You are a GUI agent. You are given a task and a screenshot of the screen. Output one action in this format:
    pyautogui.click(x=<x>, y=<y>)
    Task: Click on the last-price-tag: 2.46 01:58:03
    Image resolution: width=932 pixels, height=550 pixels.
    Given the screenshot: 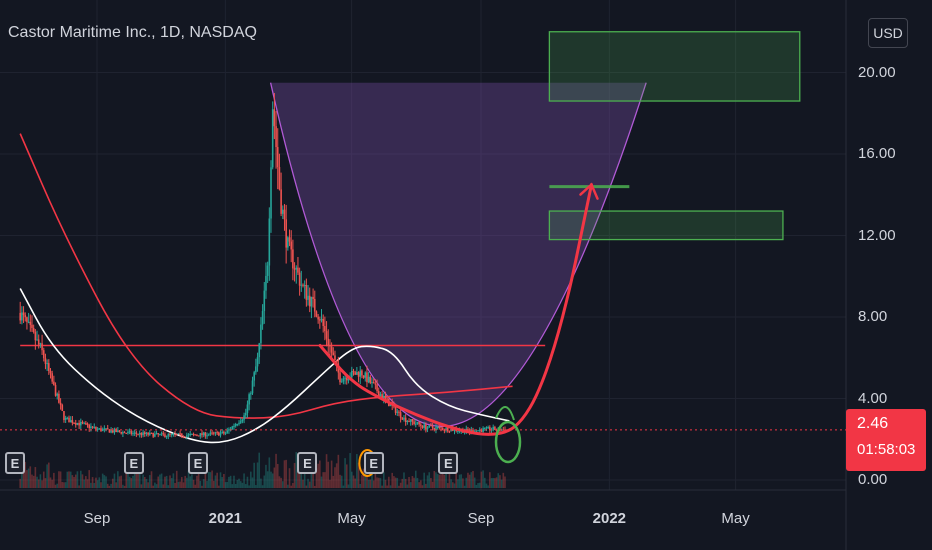 What is the action you would take?
    pyautogui.click(x=886, y=440)
    